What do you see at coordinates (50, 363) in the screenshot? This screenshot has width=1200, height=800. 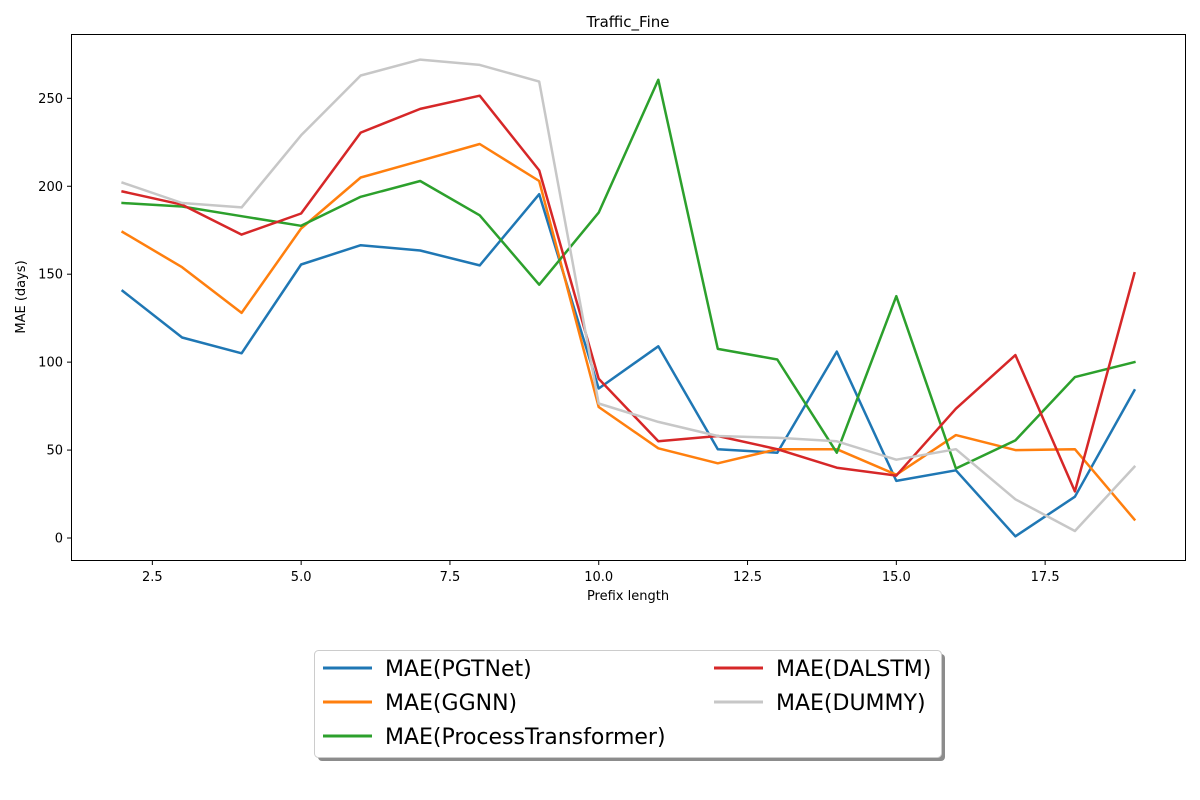 I see `y-tick-label: 100` at bounding box center [50, 363].